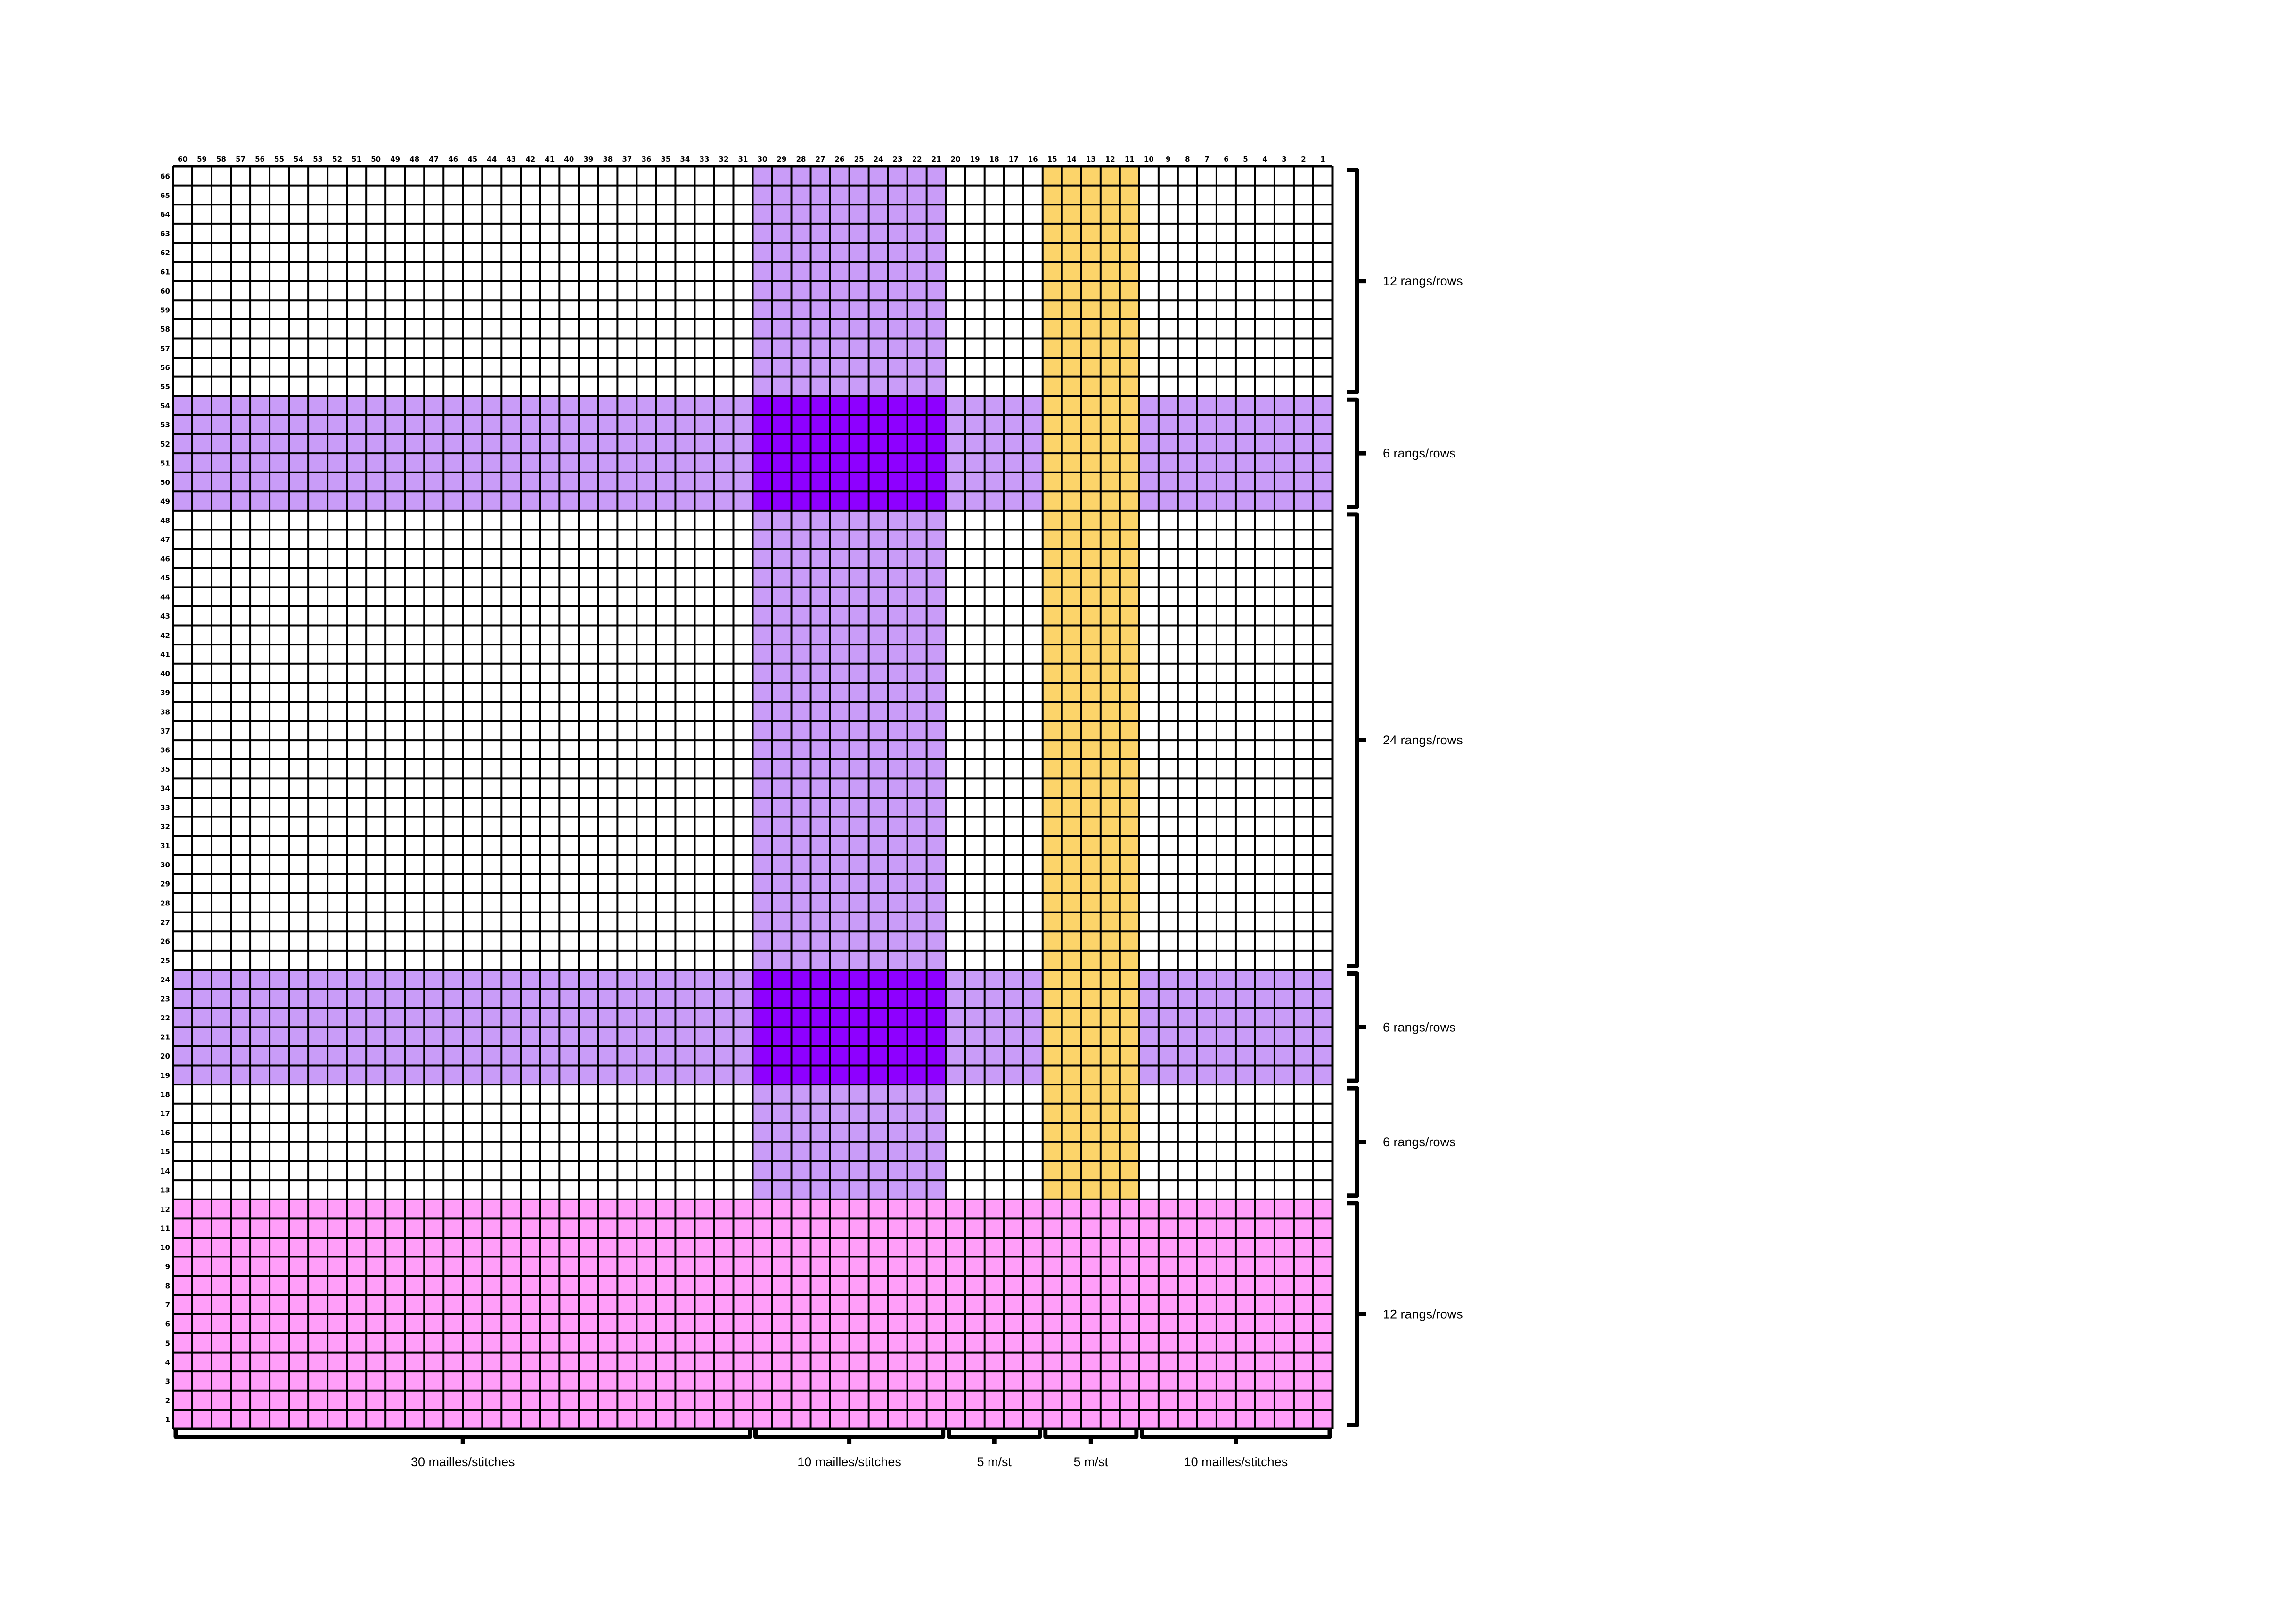  I want to click on row-number: 44, so click(165, 598).